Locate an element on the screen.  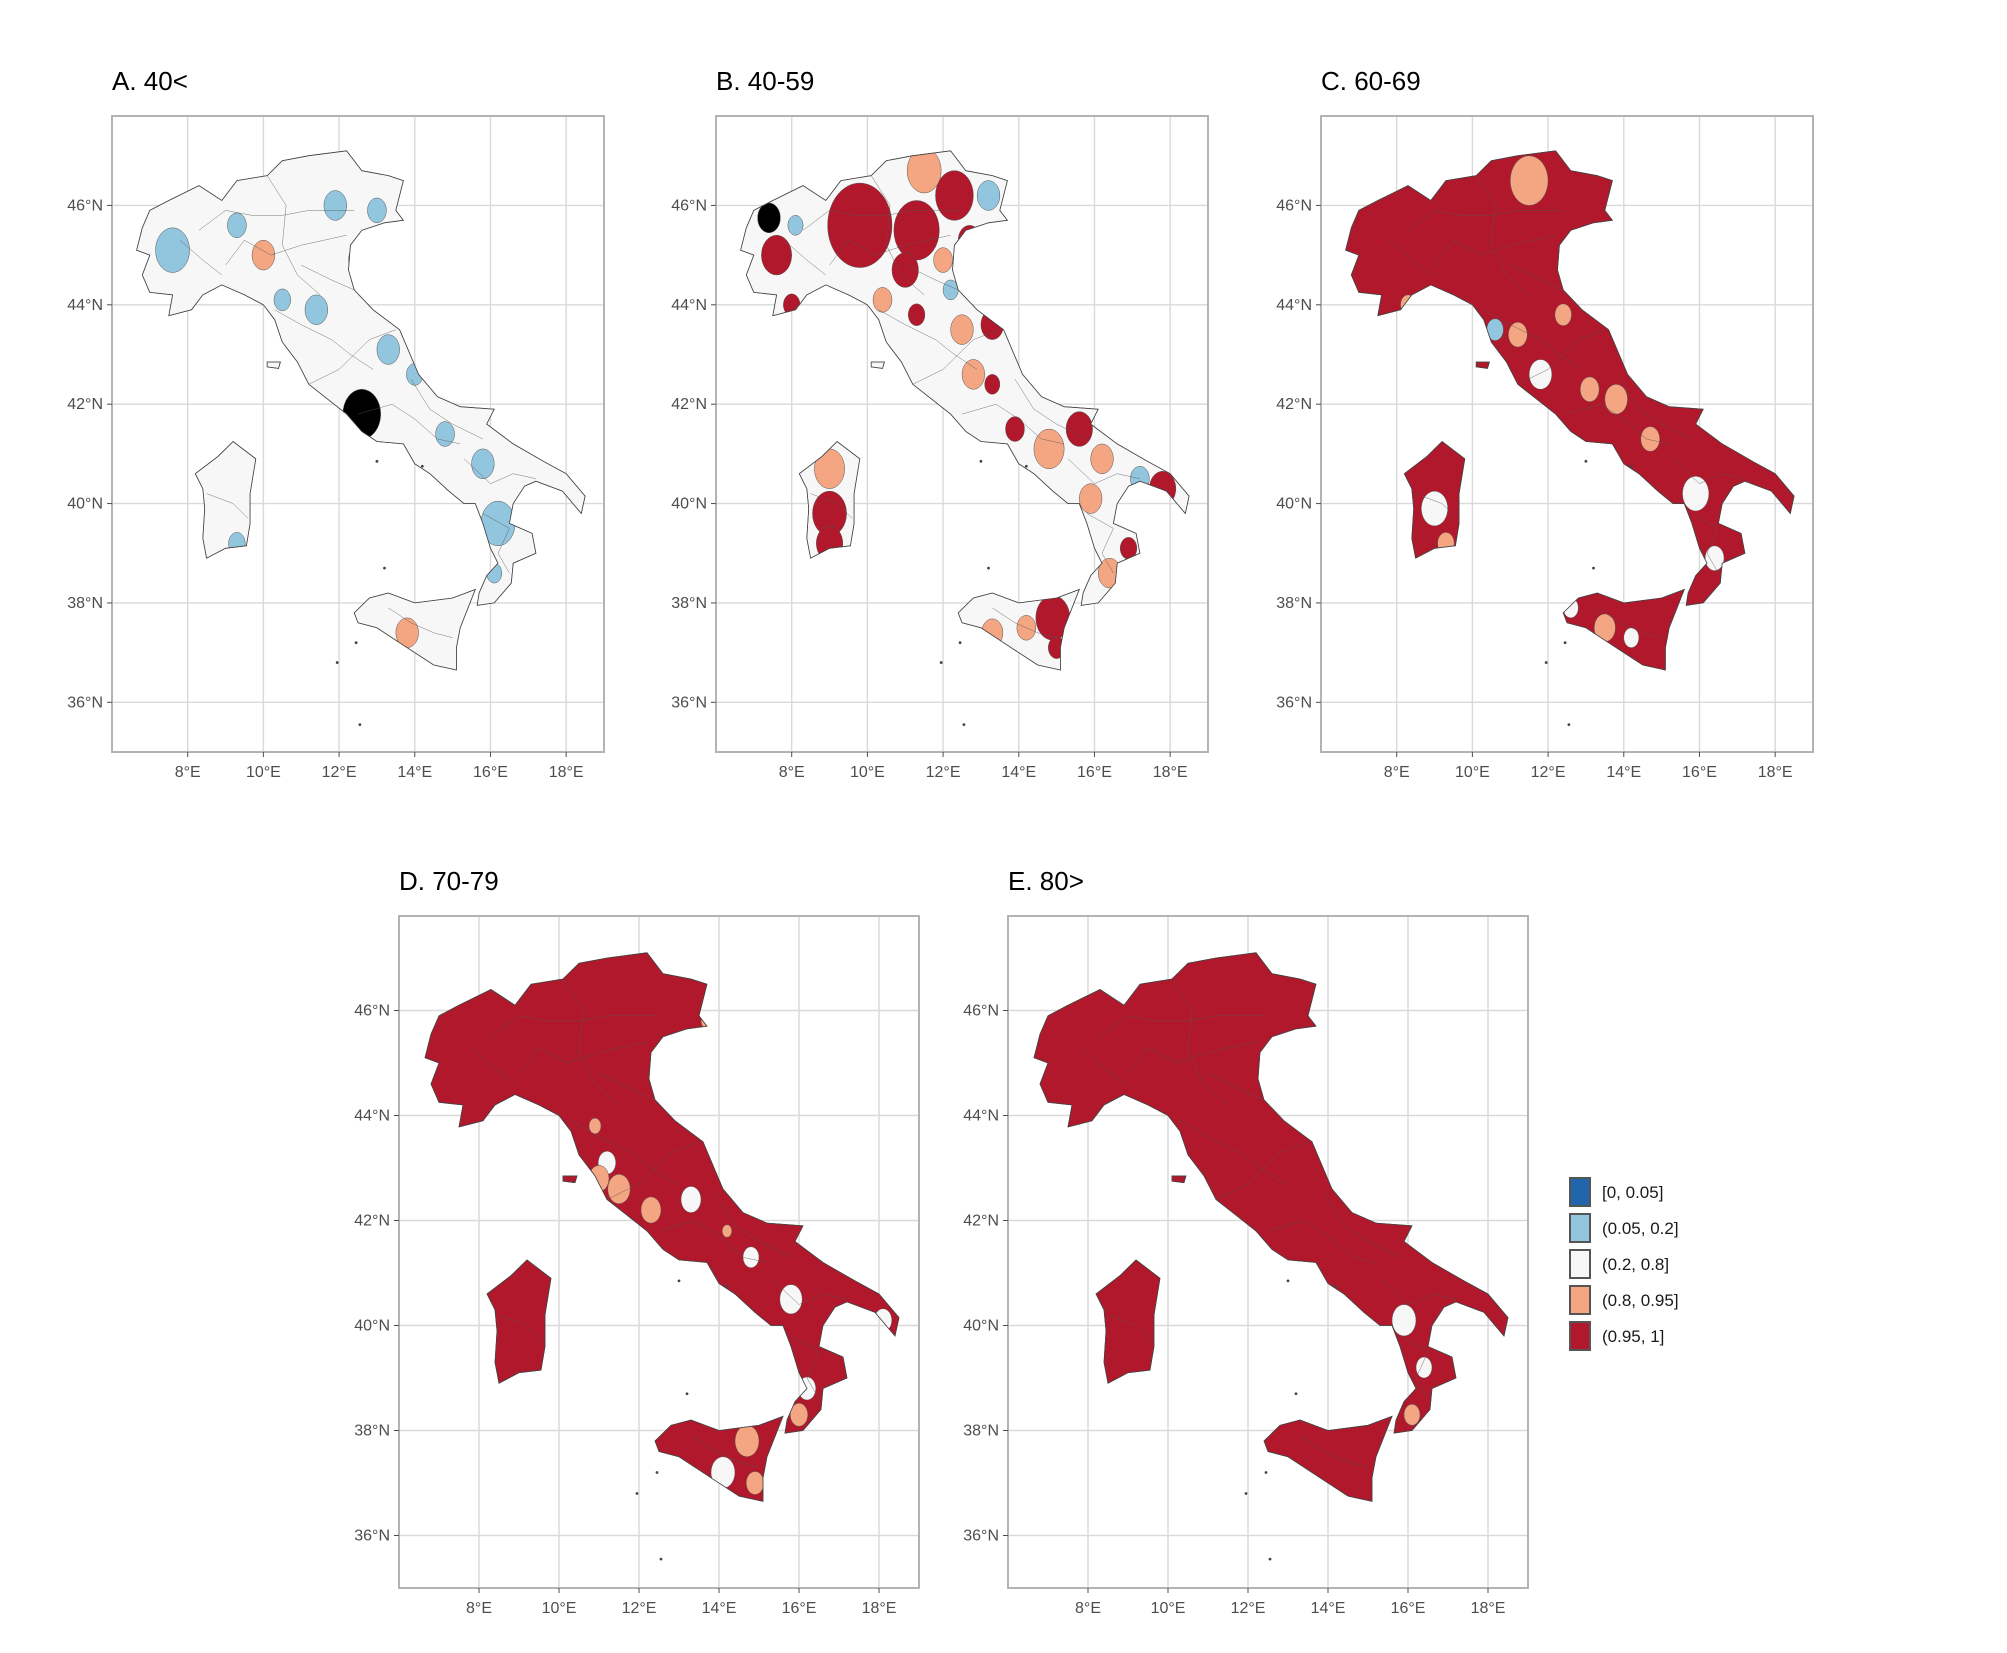
x-tick-label: 18°E is located at coordinates (1170, 772).